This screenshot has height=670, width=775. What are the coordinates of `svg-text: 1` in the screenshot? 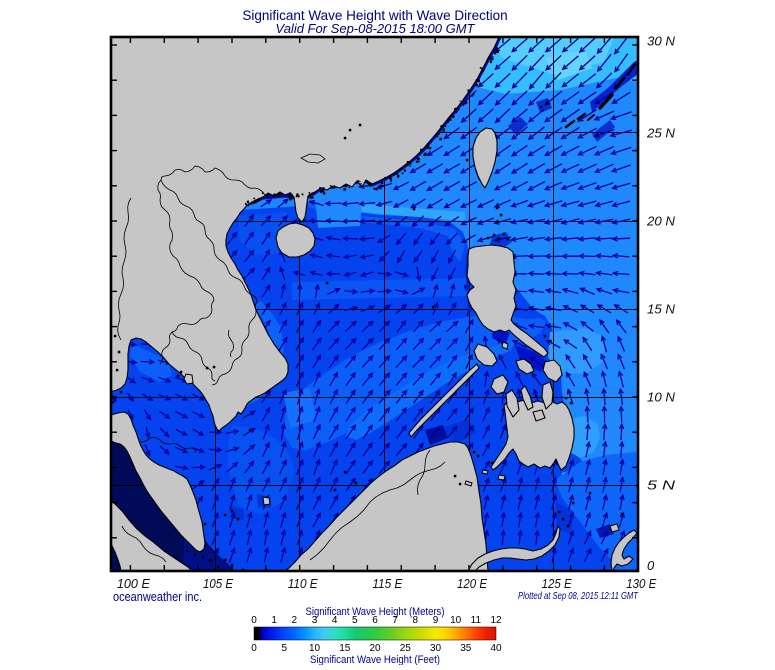 It's located at (274, 620).